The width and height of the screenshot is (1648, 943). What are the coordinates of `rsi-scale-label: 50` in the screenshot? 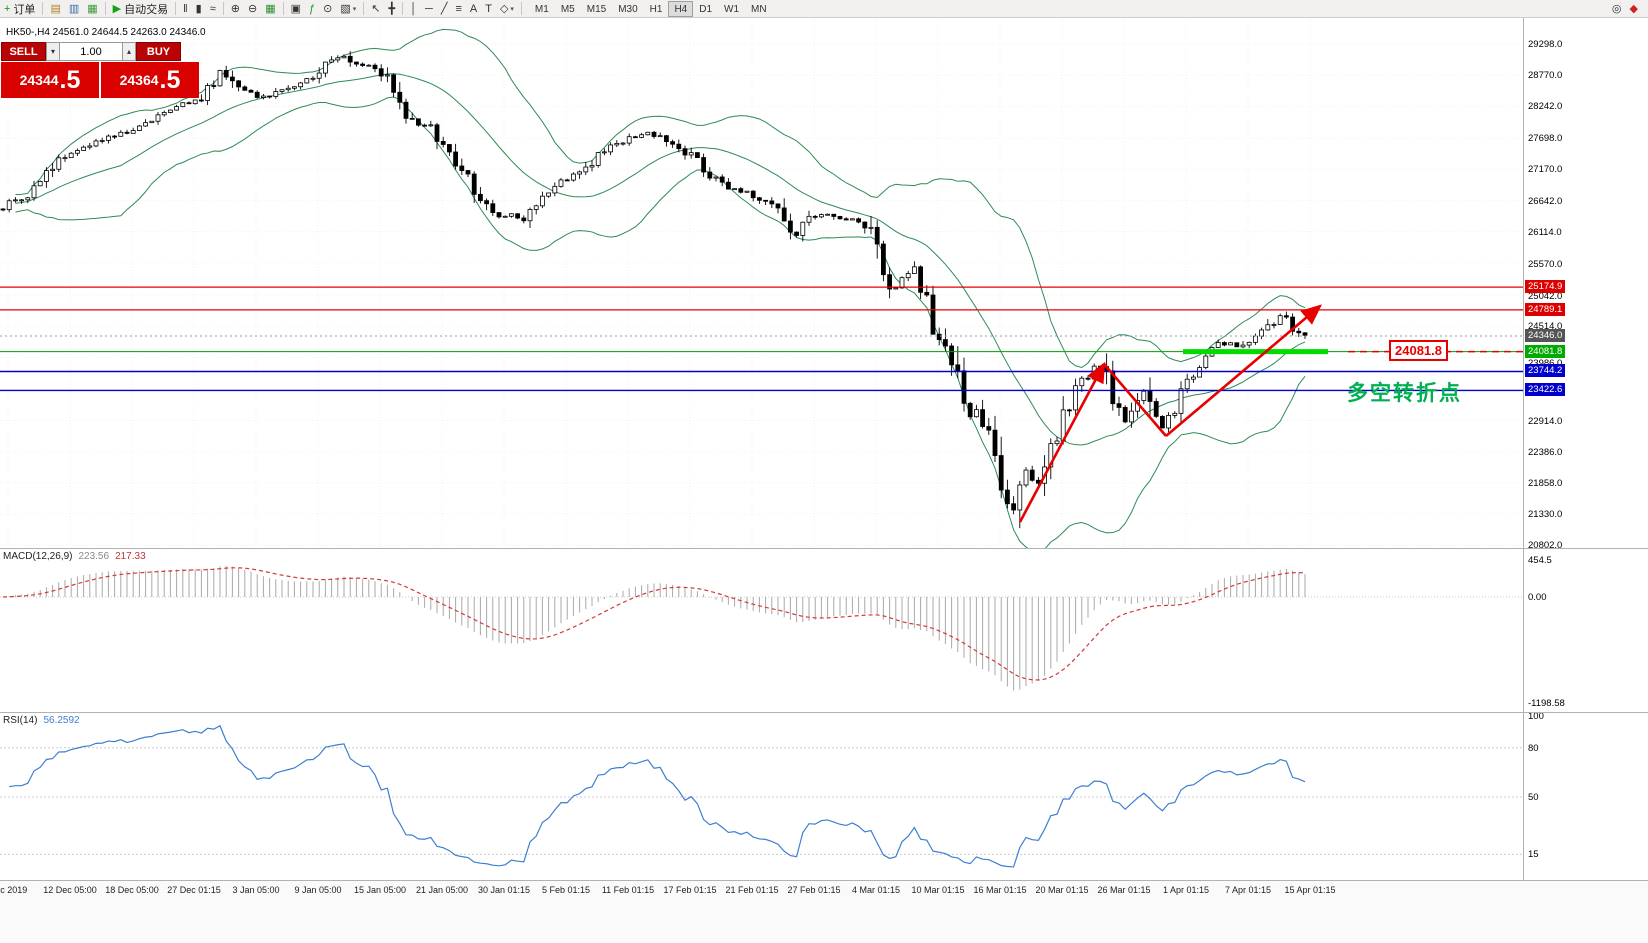 It's located at (1533, 797).